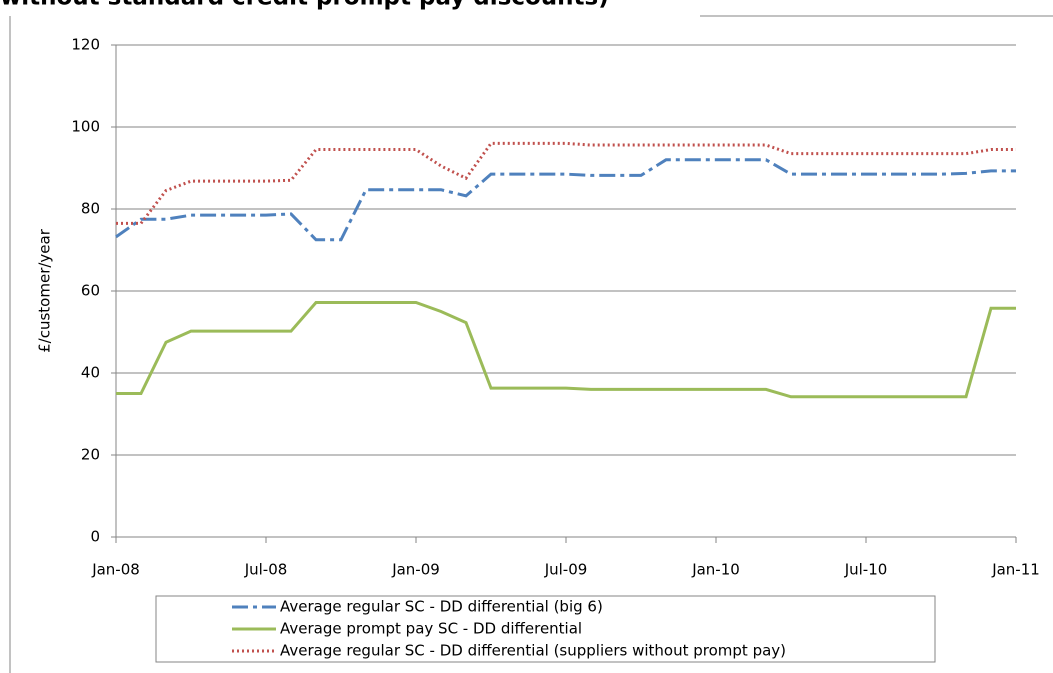 This screenshot has width=1053, height=673. Describe the element at coordinates (415, 570) in the screenshot. I see `x-tick-label: Jan-09` at that location.